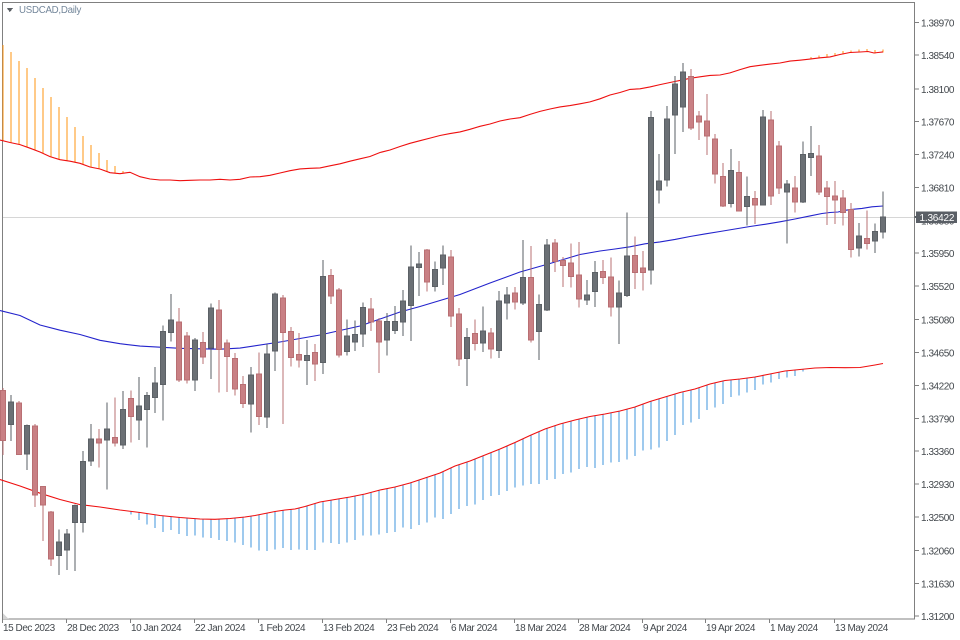 This screenshot has height=640, width=960. Describe the element at coordinates (938, 552) in the screenshot. I see `svg-text: 1.32060` at that location.